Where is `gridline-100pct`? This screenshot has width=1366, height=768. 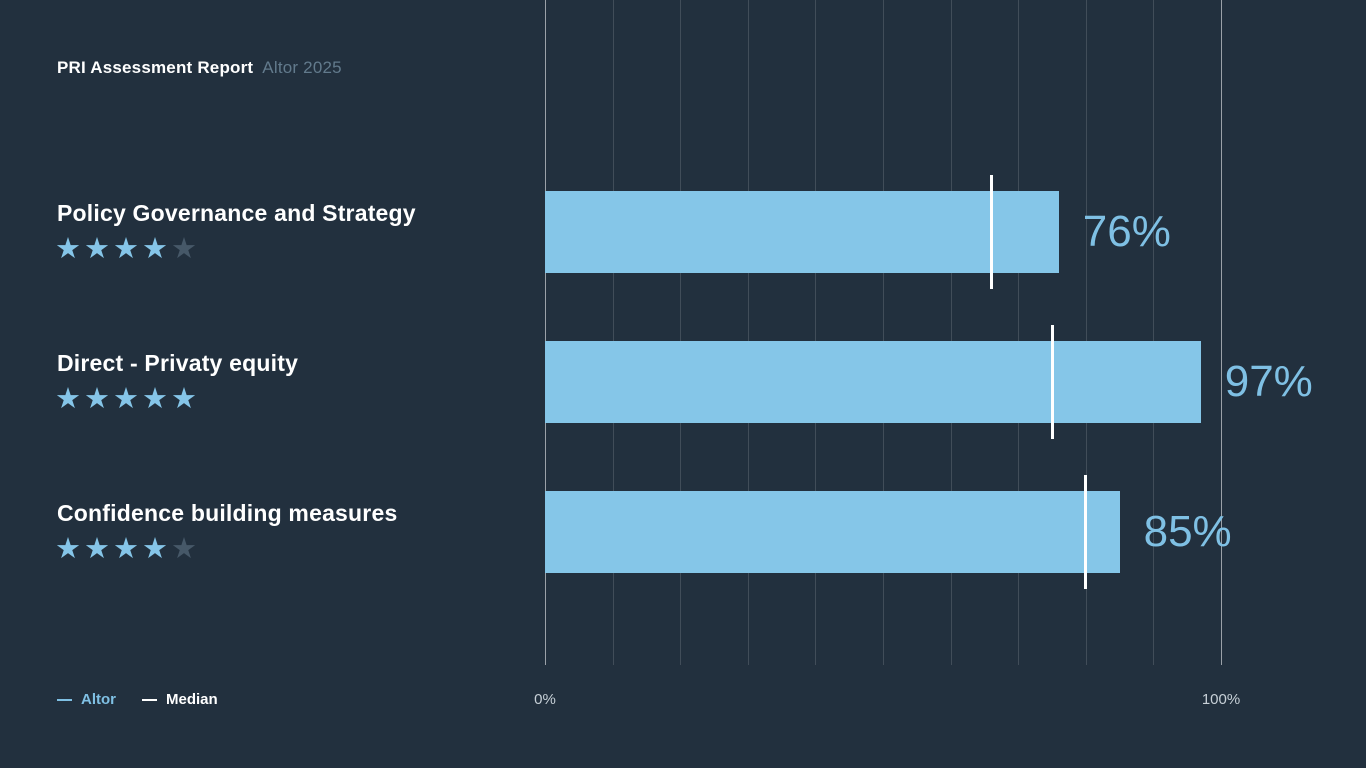 gridline-100pct is located at coordinates (1221, 332).